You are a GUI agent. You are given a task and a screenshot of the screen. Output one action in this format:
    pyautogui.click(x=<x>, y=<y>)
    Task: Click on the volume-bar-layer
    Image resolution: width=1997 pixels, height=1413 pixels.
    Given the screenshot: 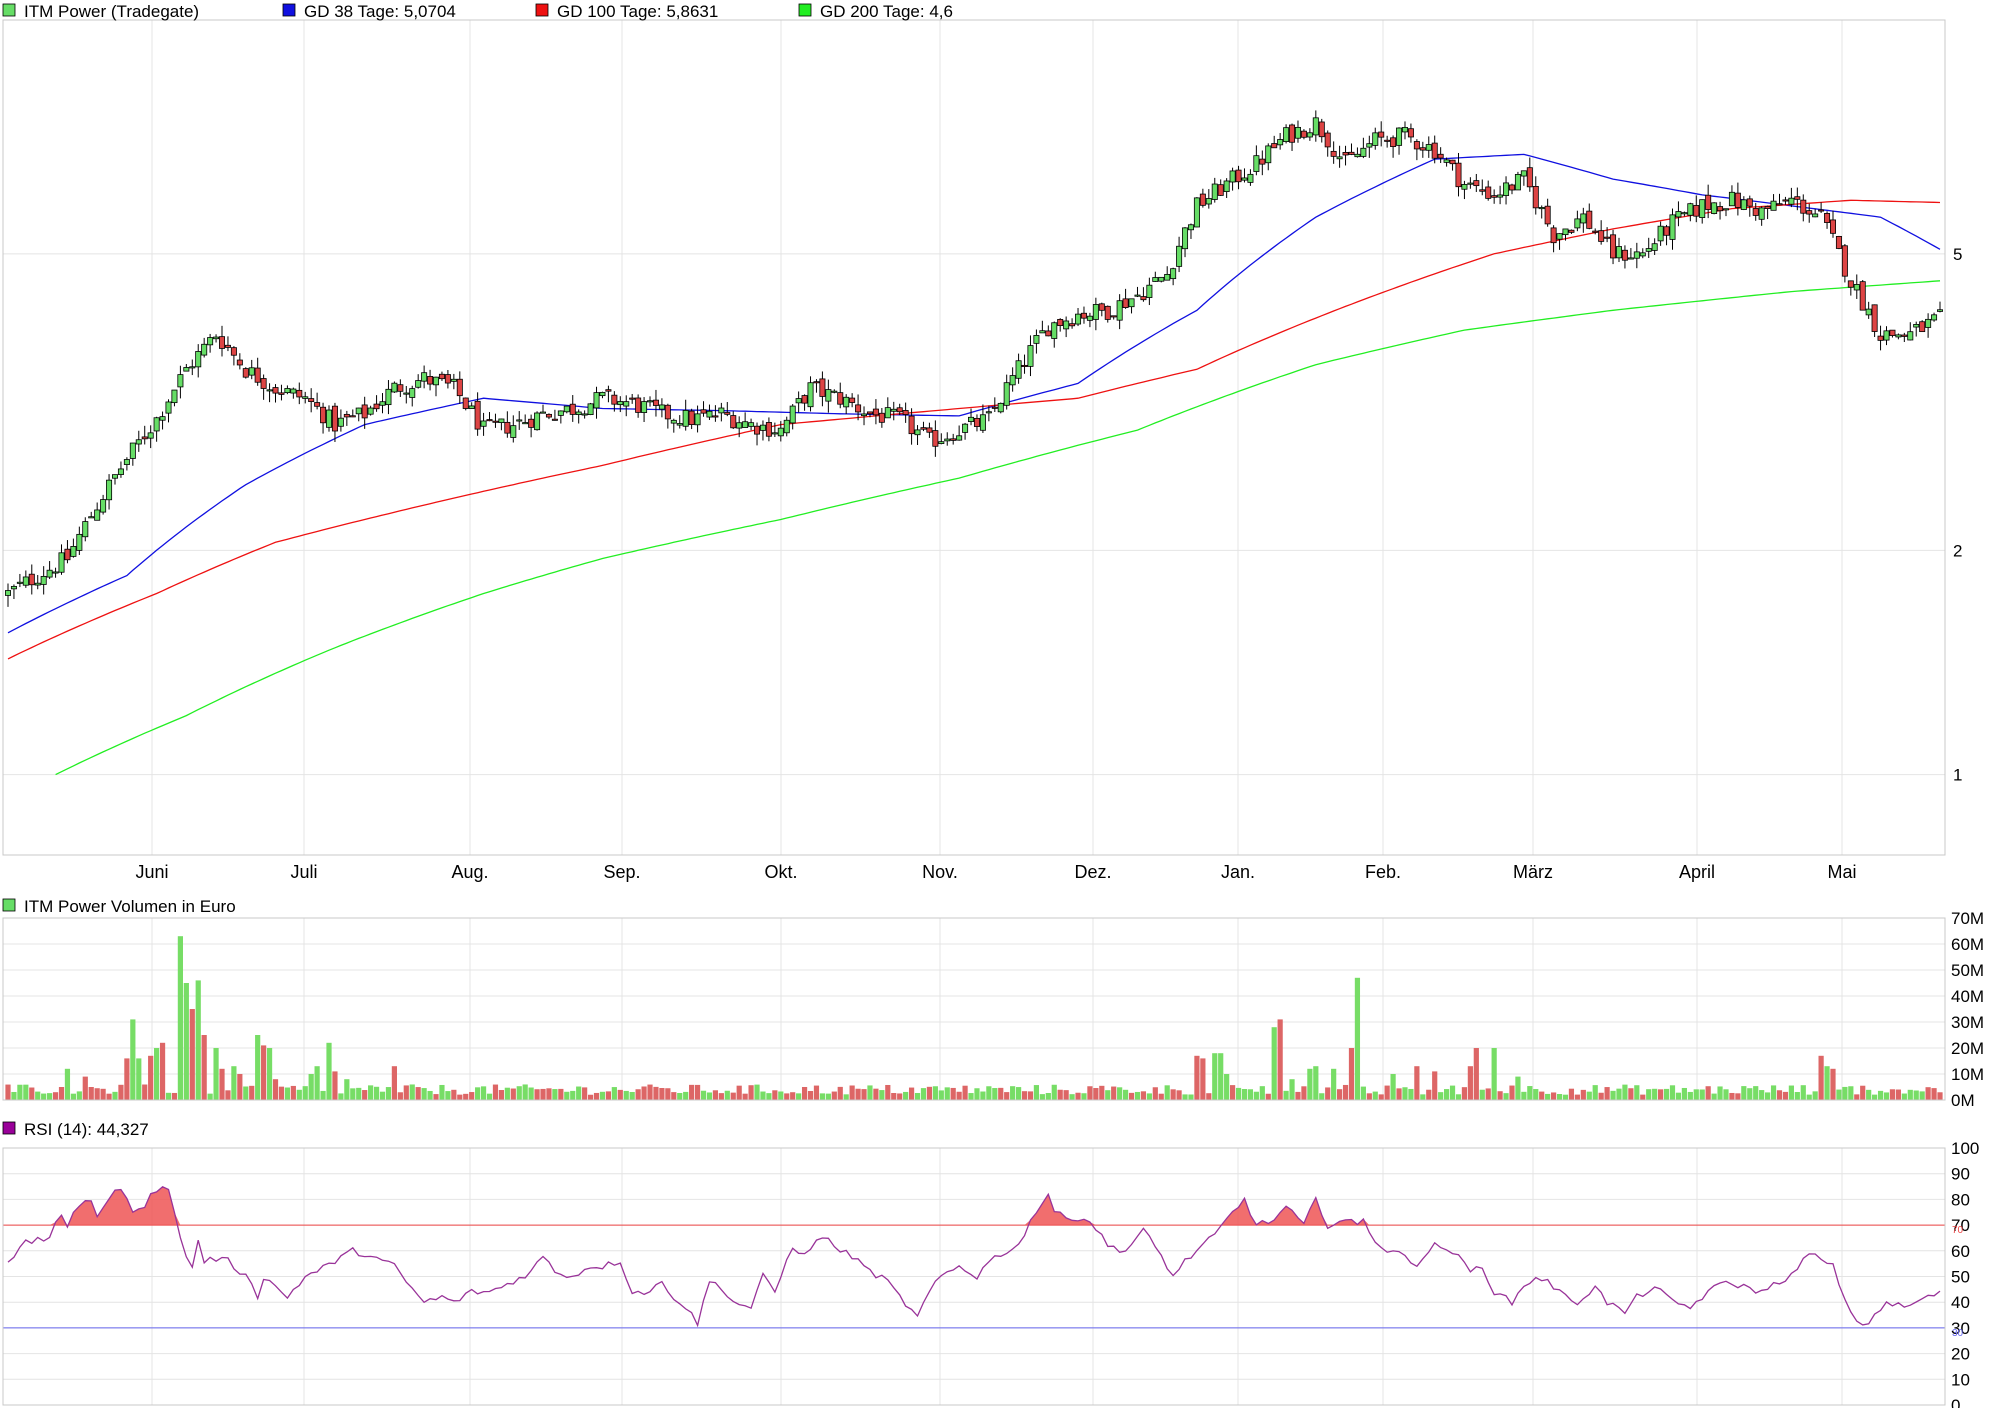 What is the action you would take?
    pyautogui.click(x=974, y=1018)
    